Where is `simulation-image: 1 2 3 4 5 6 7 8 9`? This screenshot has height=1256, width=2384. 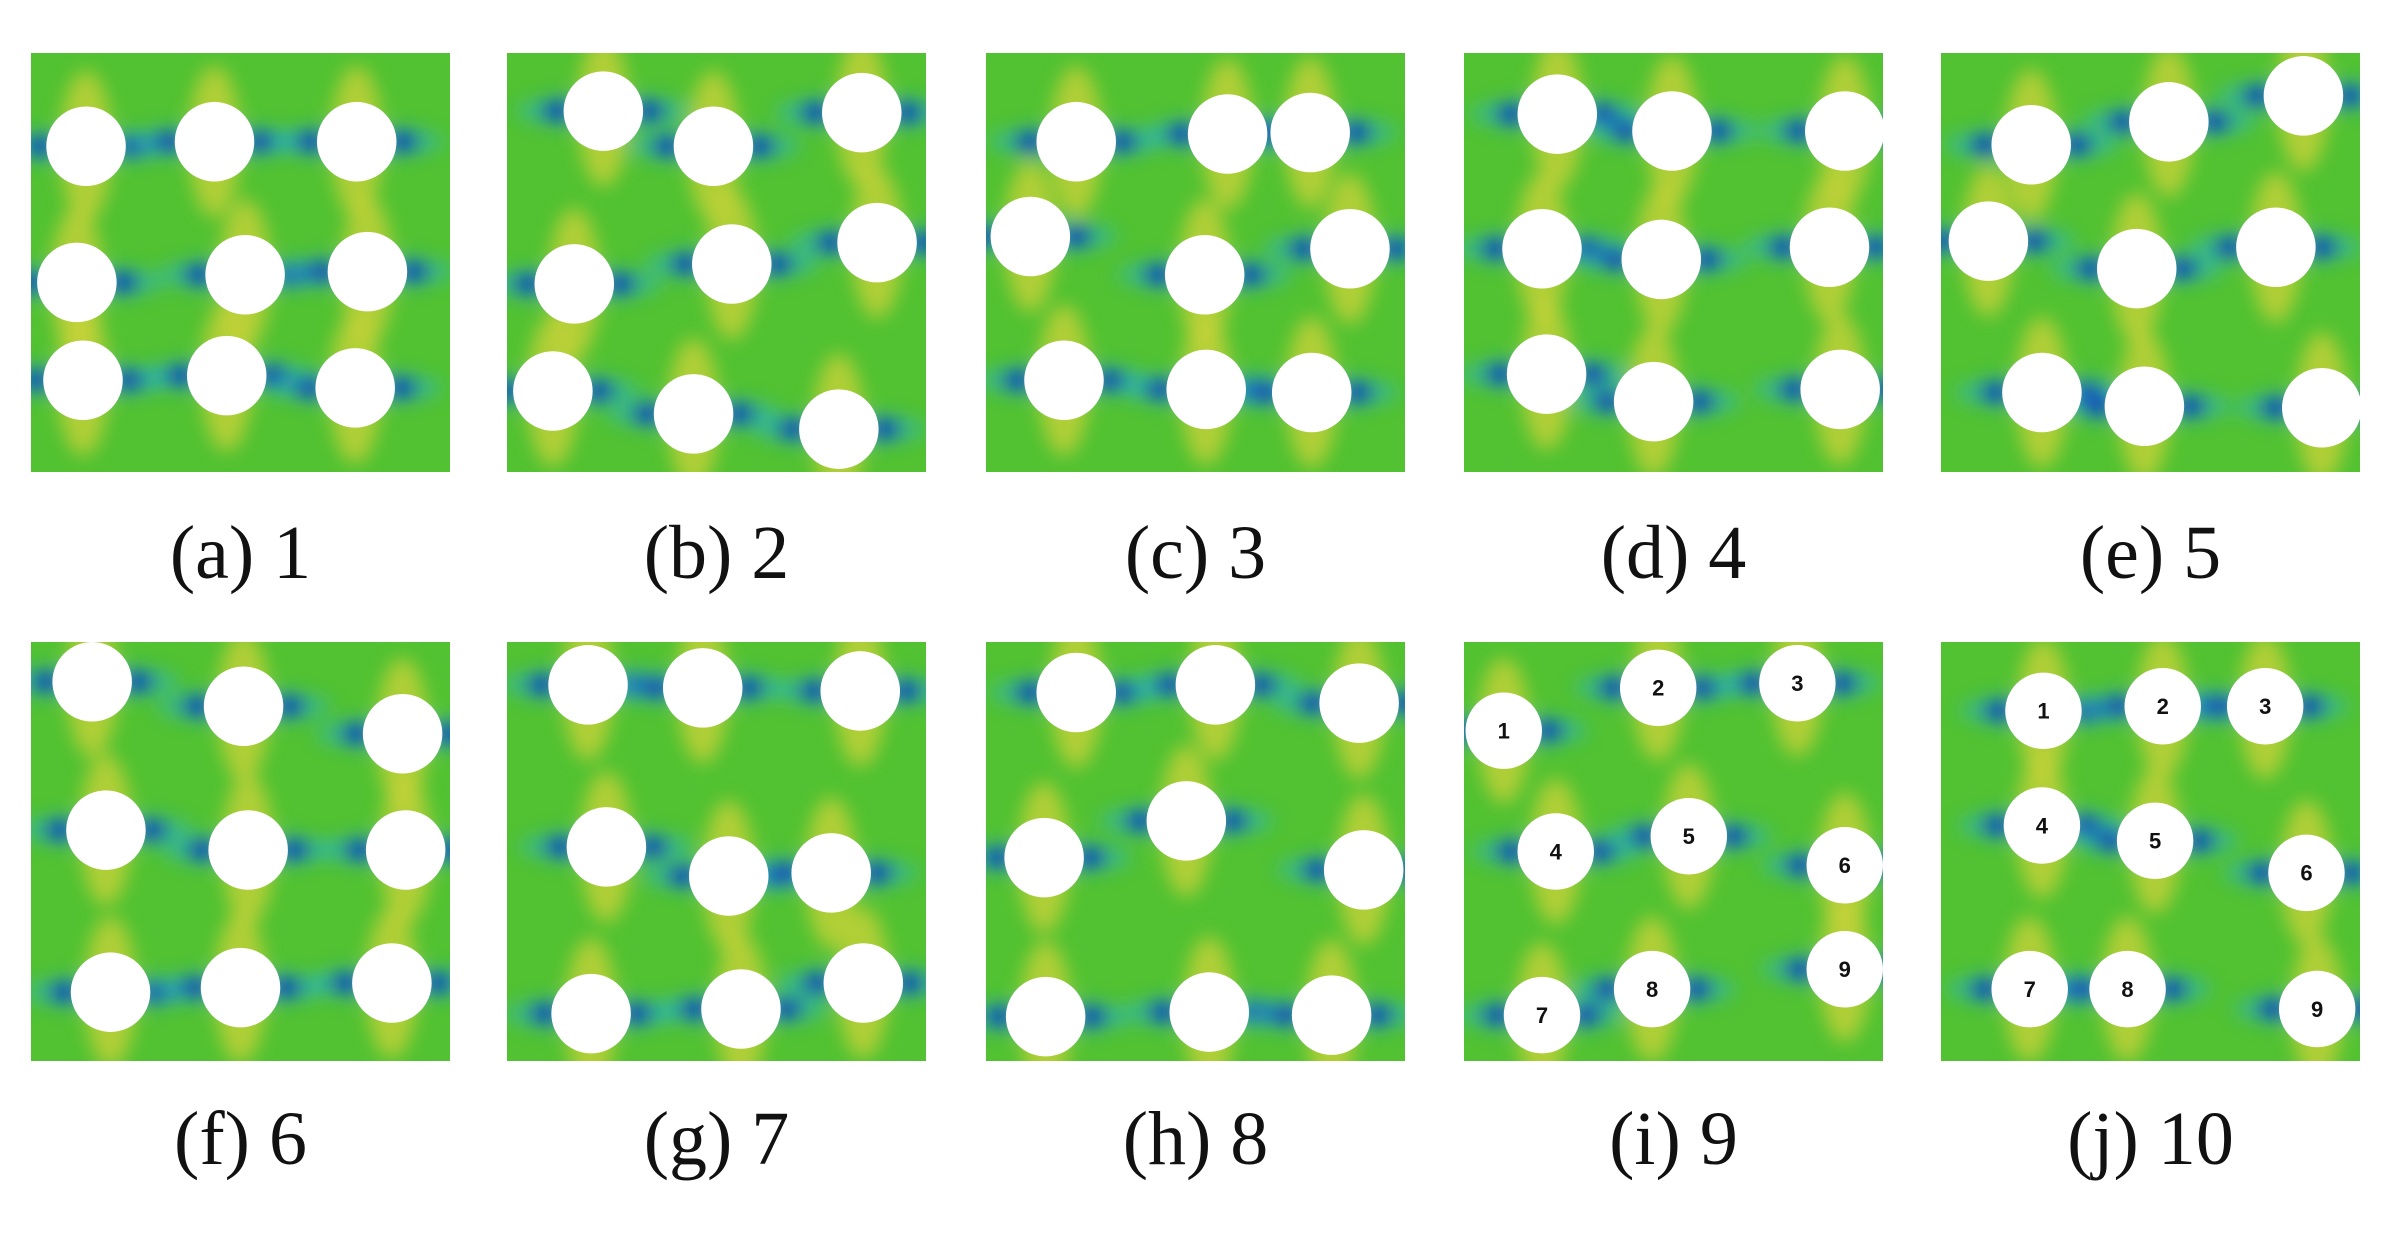
simulation-image: 1 2 3 4 5 6 7 8 9 is located at coordinates (1673, 851).